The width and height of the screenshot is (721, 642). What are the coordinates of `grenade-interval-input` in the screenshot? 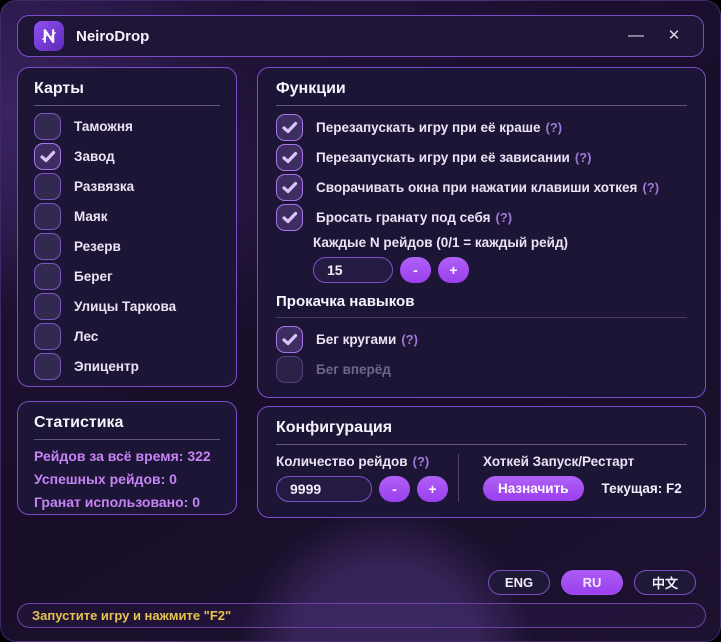 It's located at (353, 270).